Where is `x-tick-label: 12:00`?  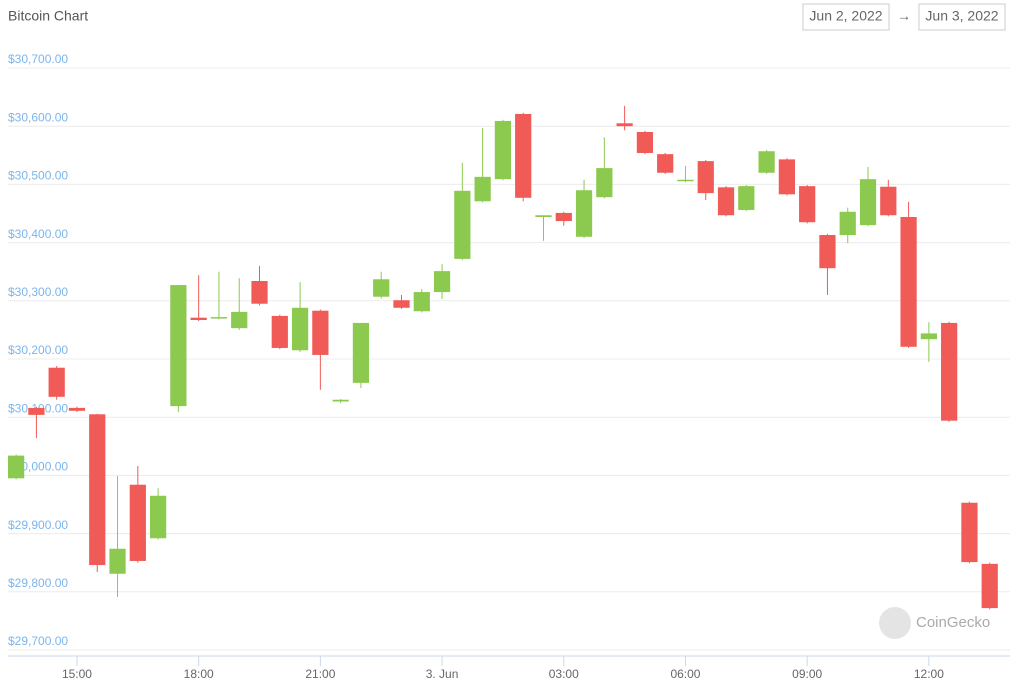 x-tick-label: 12:00 is located at coordinates (929, 674).